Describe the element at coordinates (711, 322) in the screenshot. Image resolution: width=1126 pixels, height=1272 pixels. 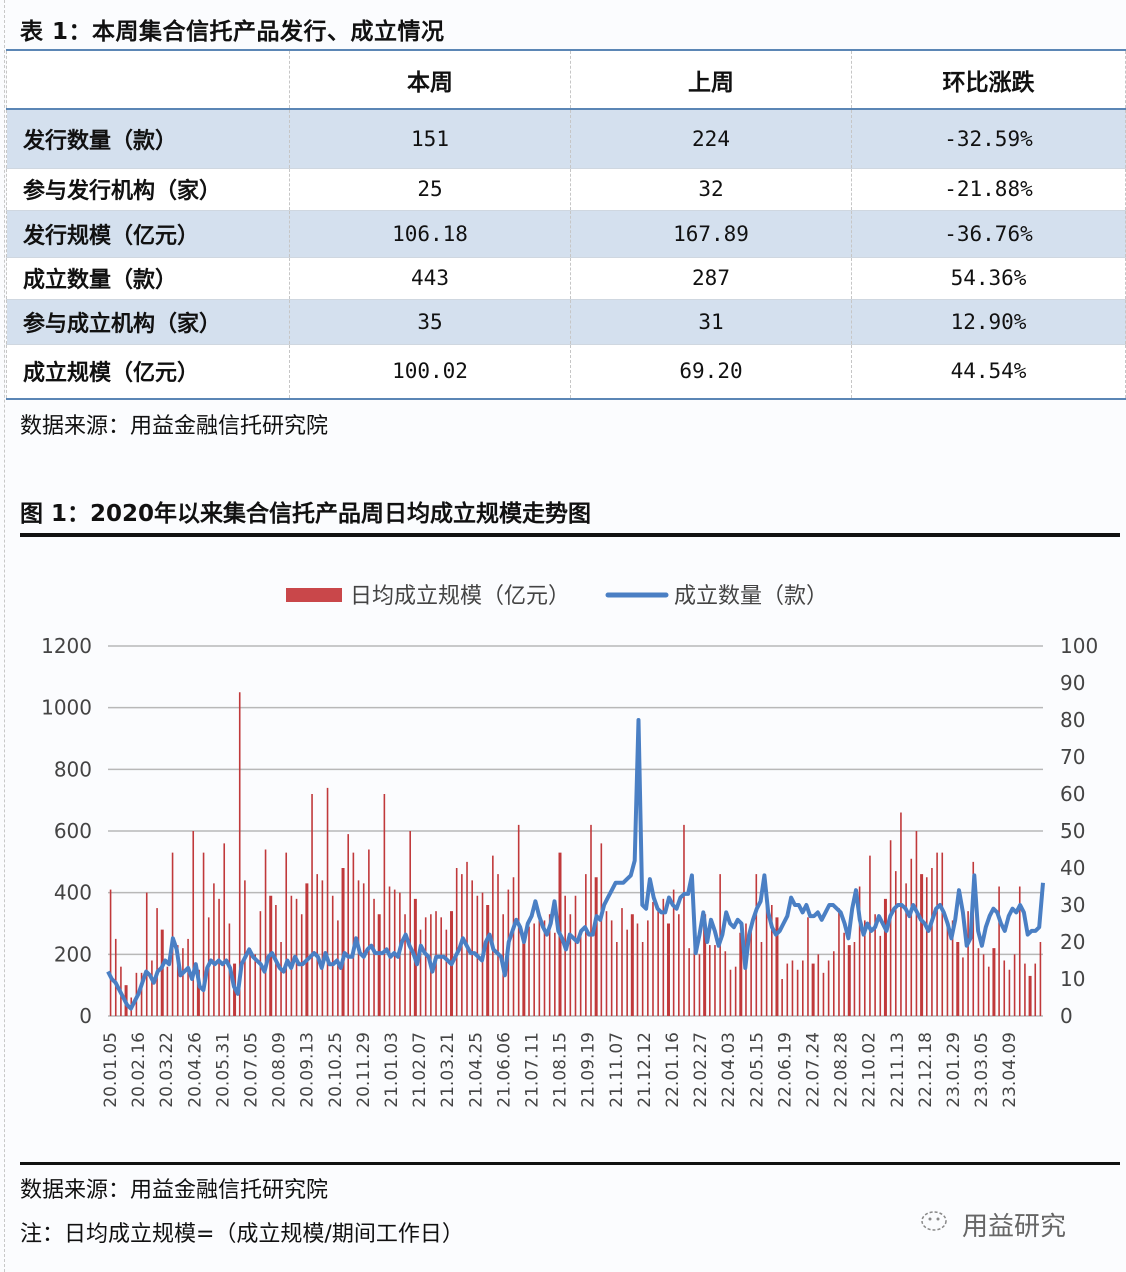
I see `cell-last-week: 31` at that location.